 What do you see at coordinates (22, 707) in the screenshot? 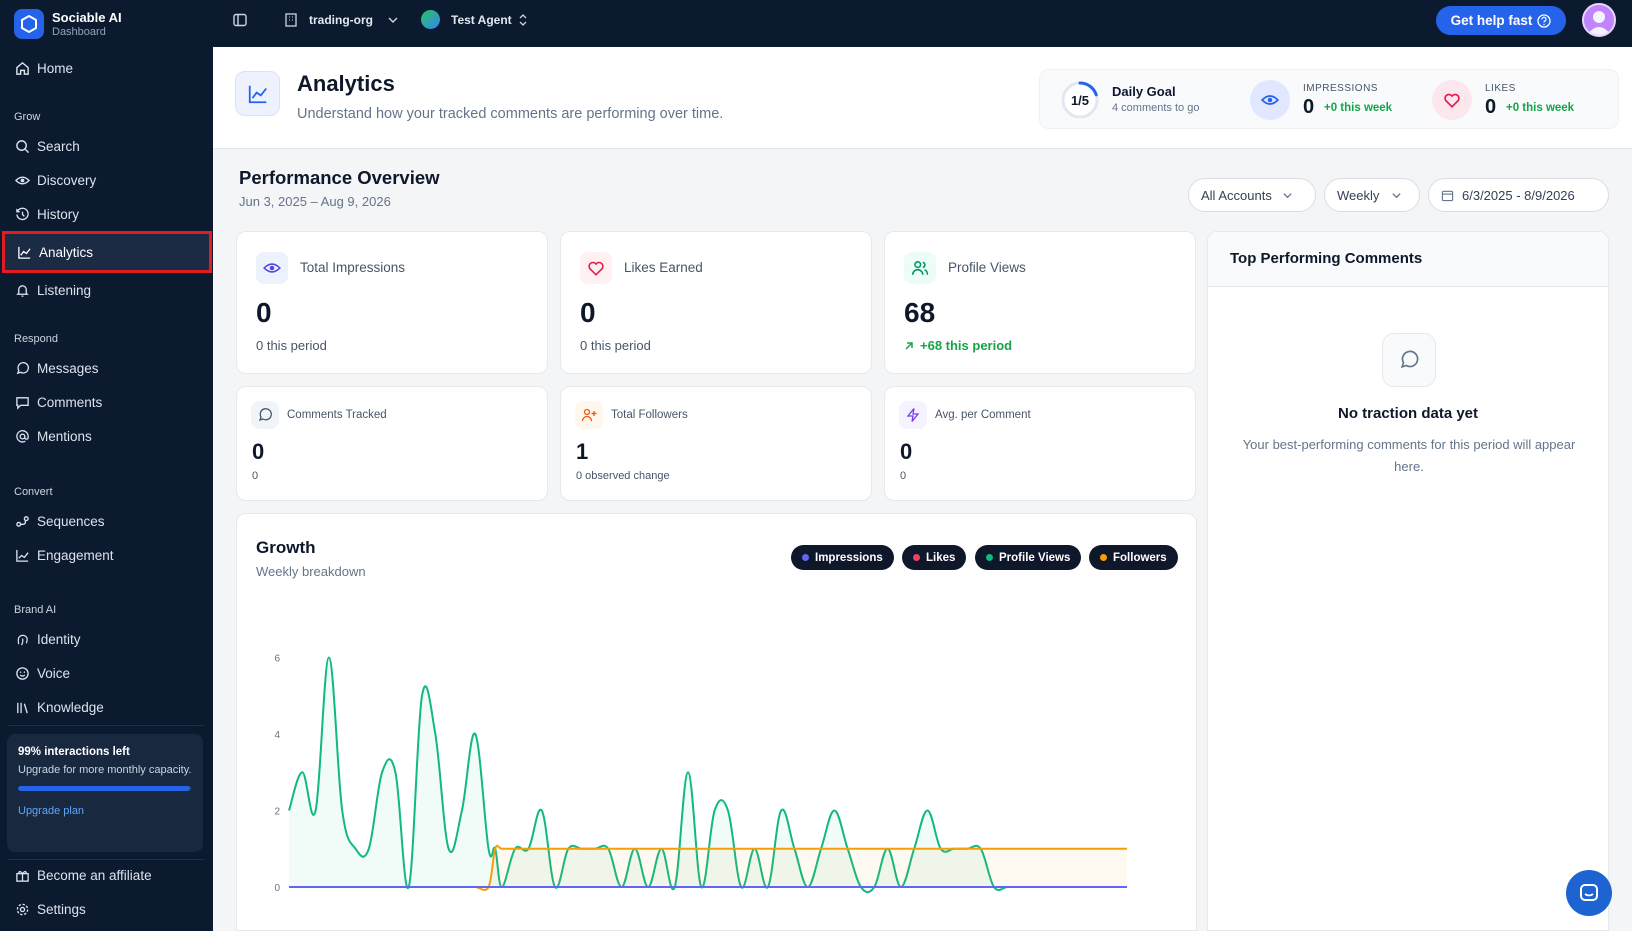
I see `library-icon` at bounding box center [22, 707].